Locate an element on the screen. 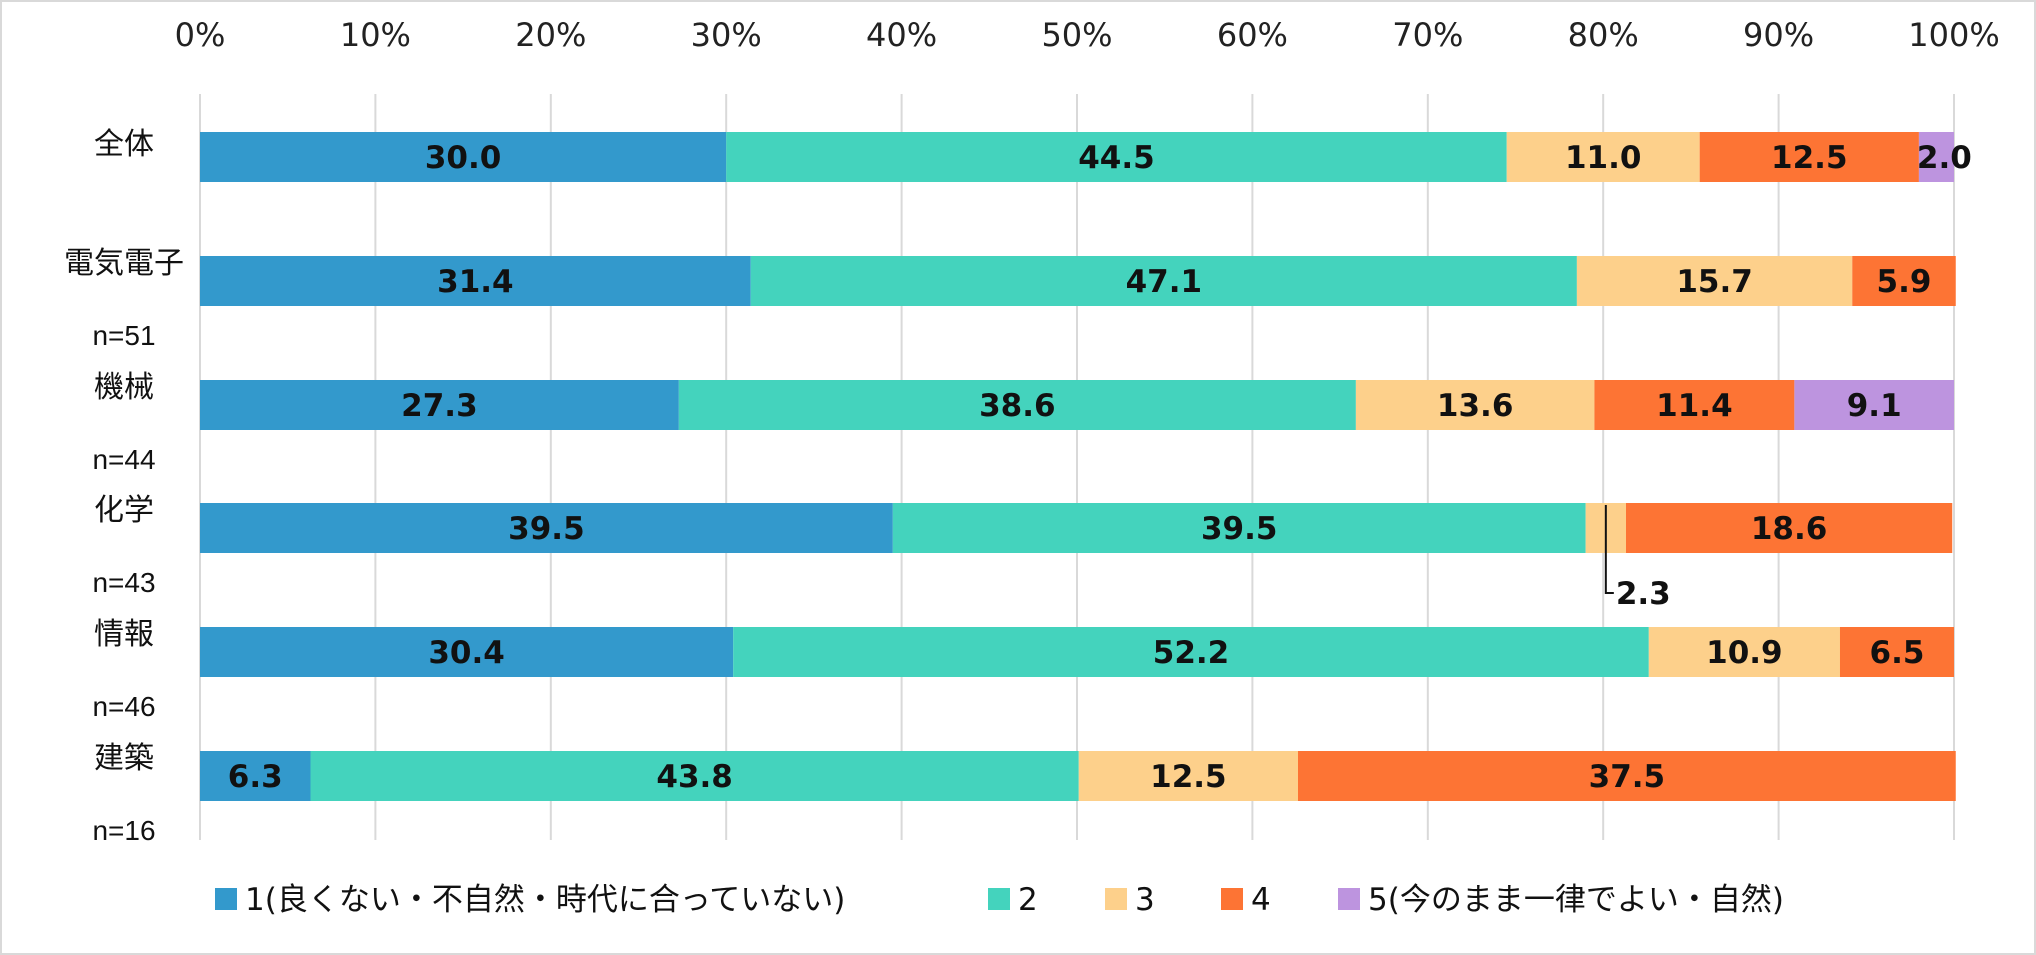 The height and width of the screenshot is (955, 2036). category-label: 情報 is located at coordinates (124, 634).